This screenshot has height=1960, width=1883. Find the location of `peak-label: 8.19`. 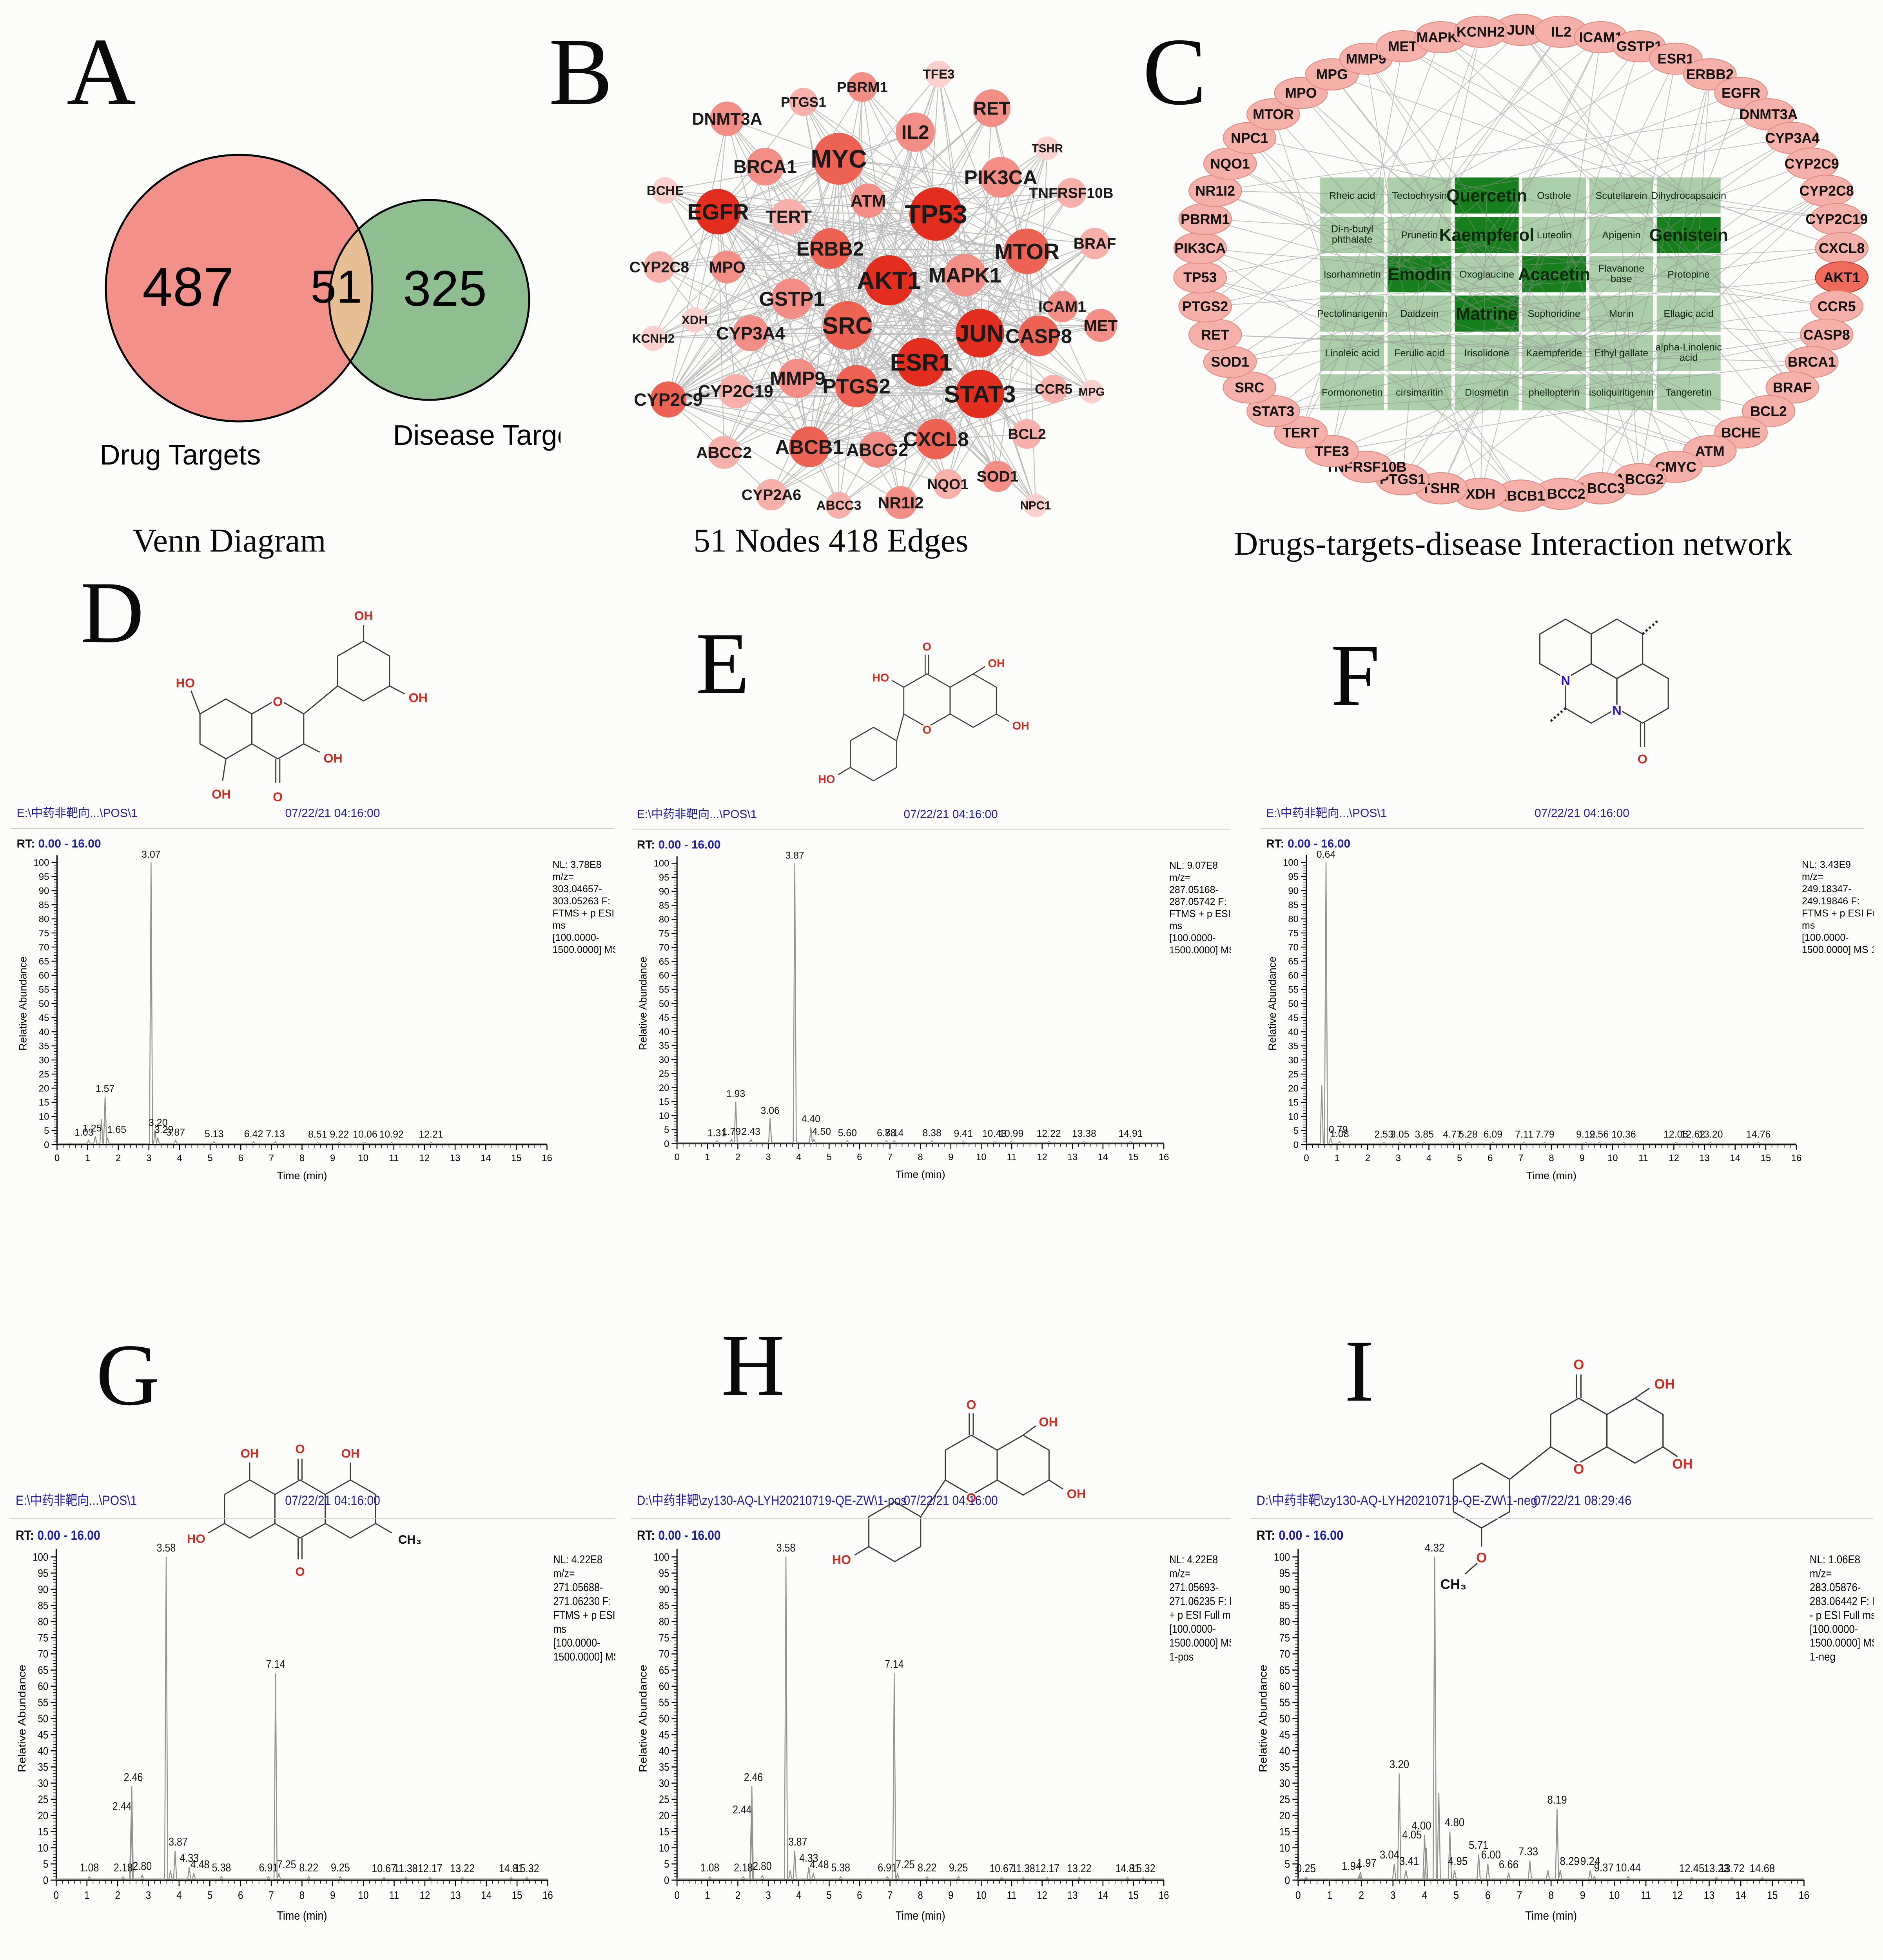

peak-label: 8.19 is located at coordinates (1557, 1799).